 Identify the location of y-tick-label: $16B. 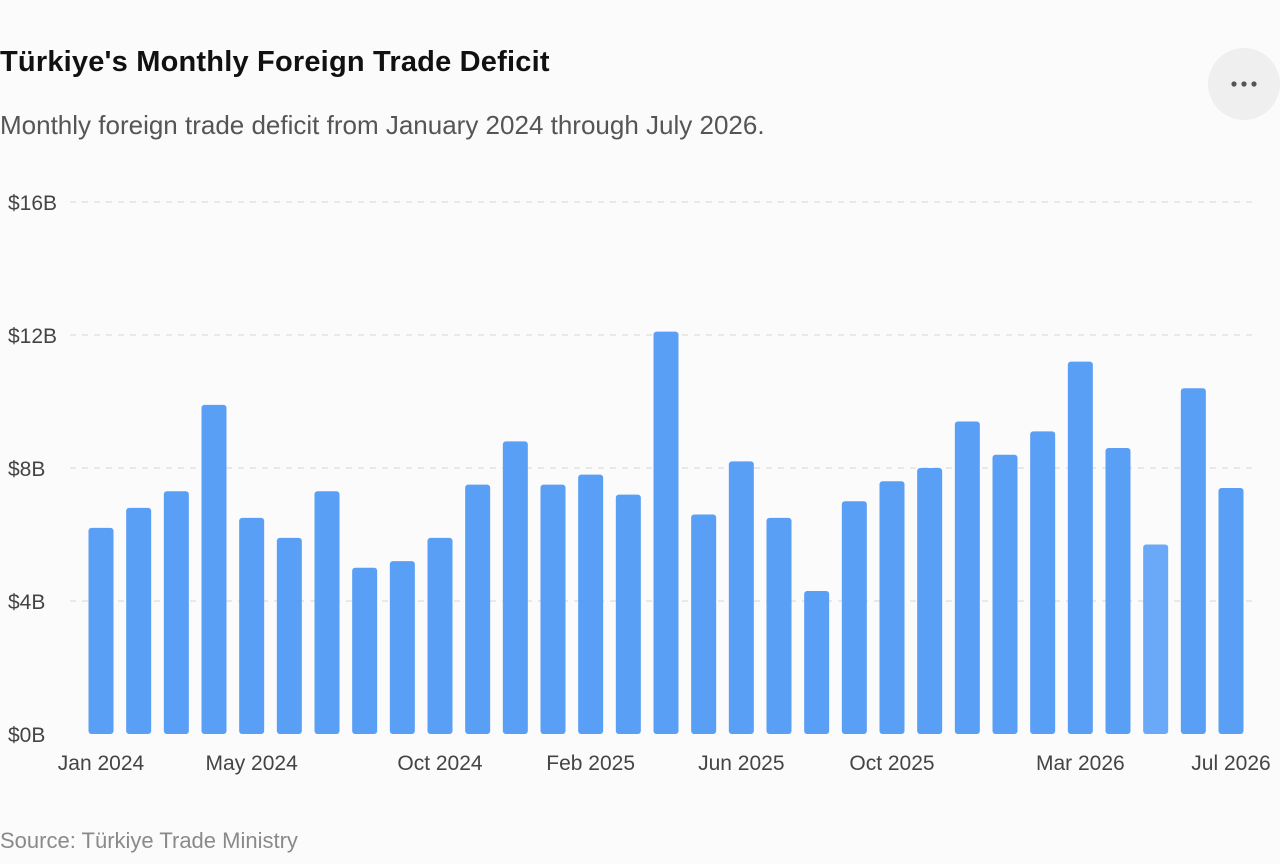
(32, 203).